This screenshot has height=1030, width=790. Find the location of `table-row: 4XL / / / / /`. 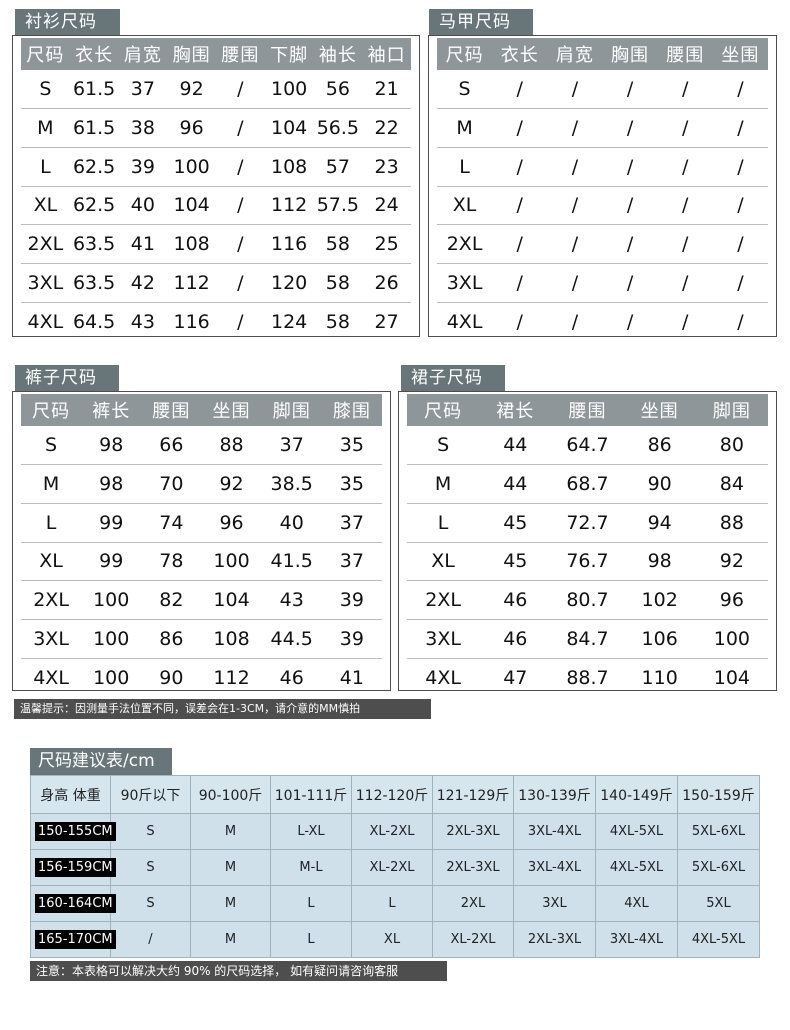

table-row: 4XL / / / / / is located at coordinates (602, 321).